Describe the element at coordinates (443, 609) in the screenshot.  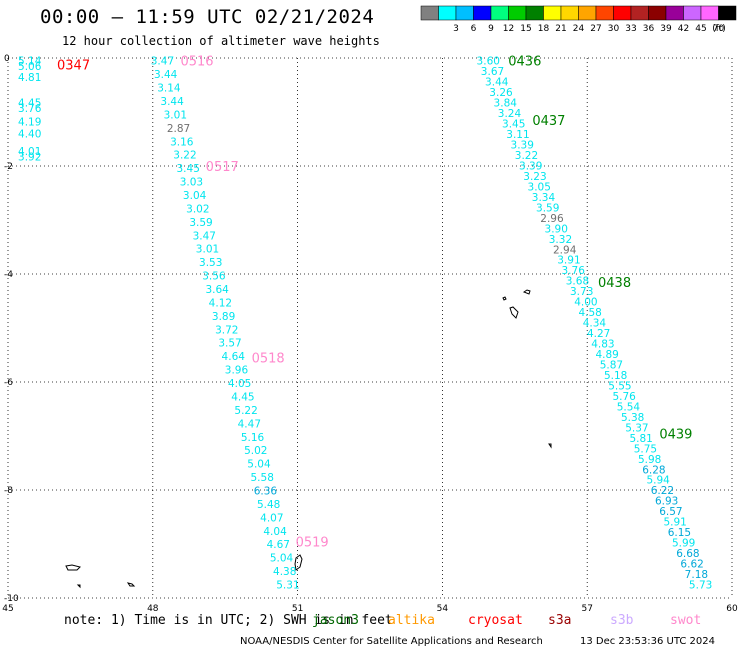
I see `longitude-tick-label: 54` at that location.